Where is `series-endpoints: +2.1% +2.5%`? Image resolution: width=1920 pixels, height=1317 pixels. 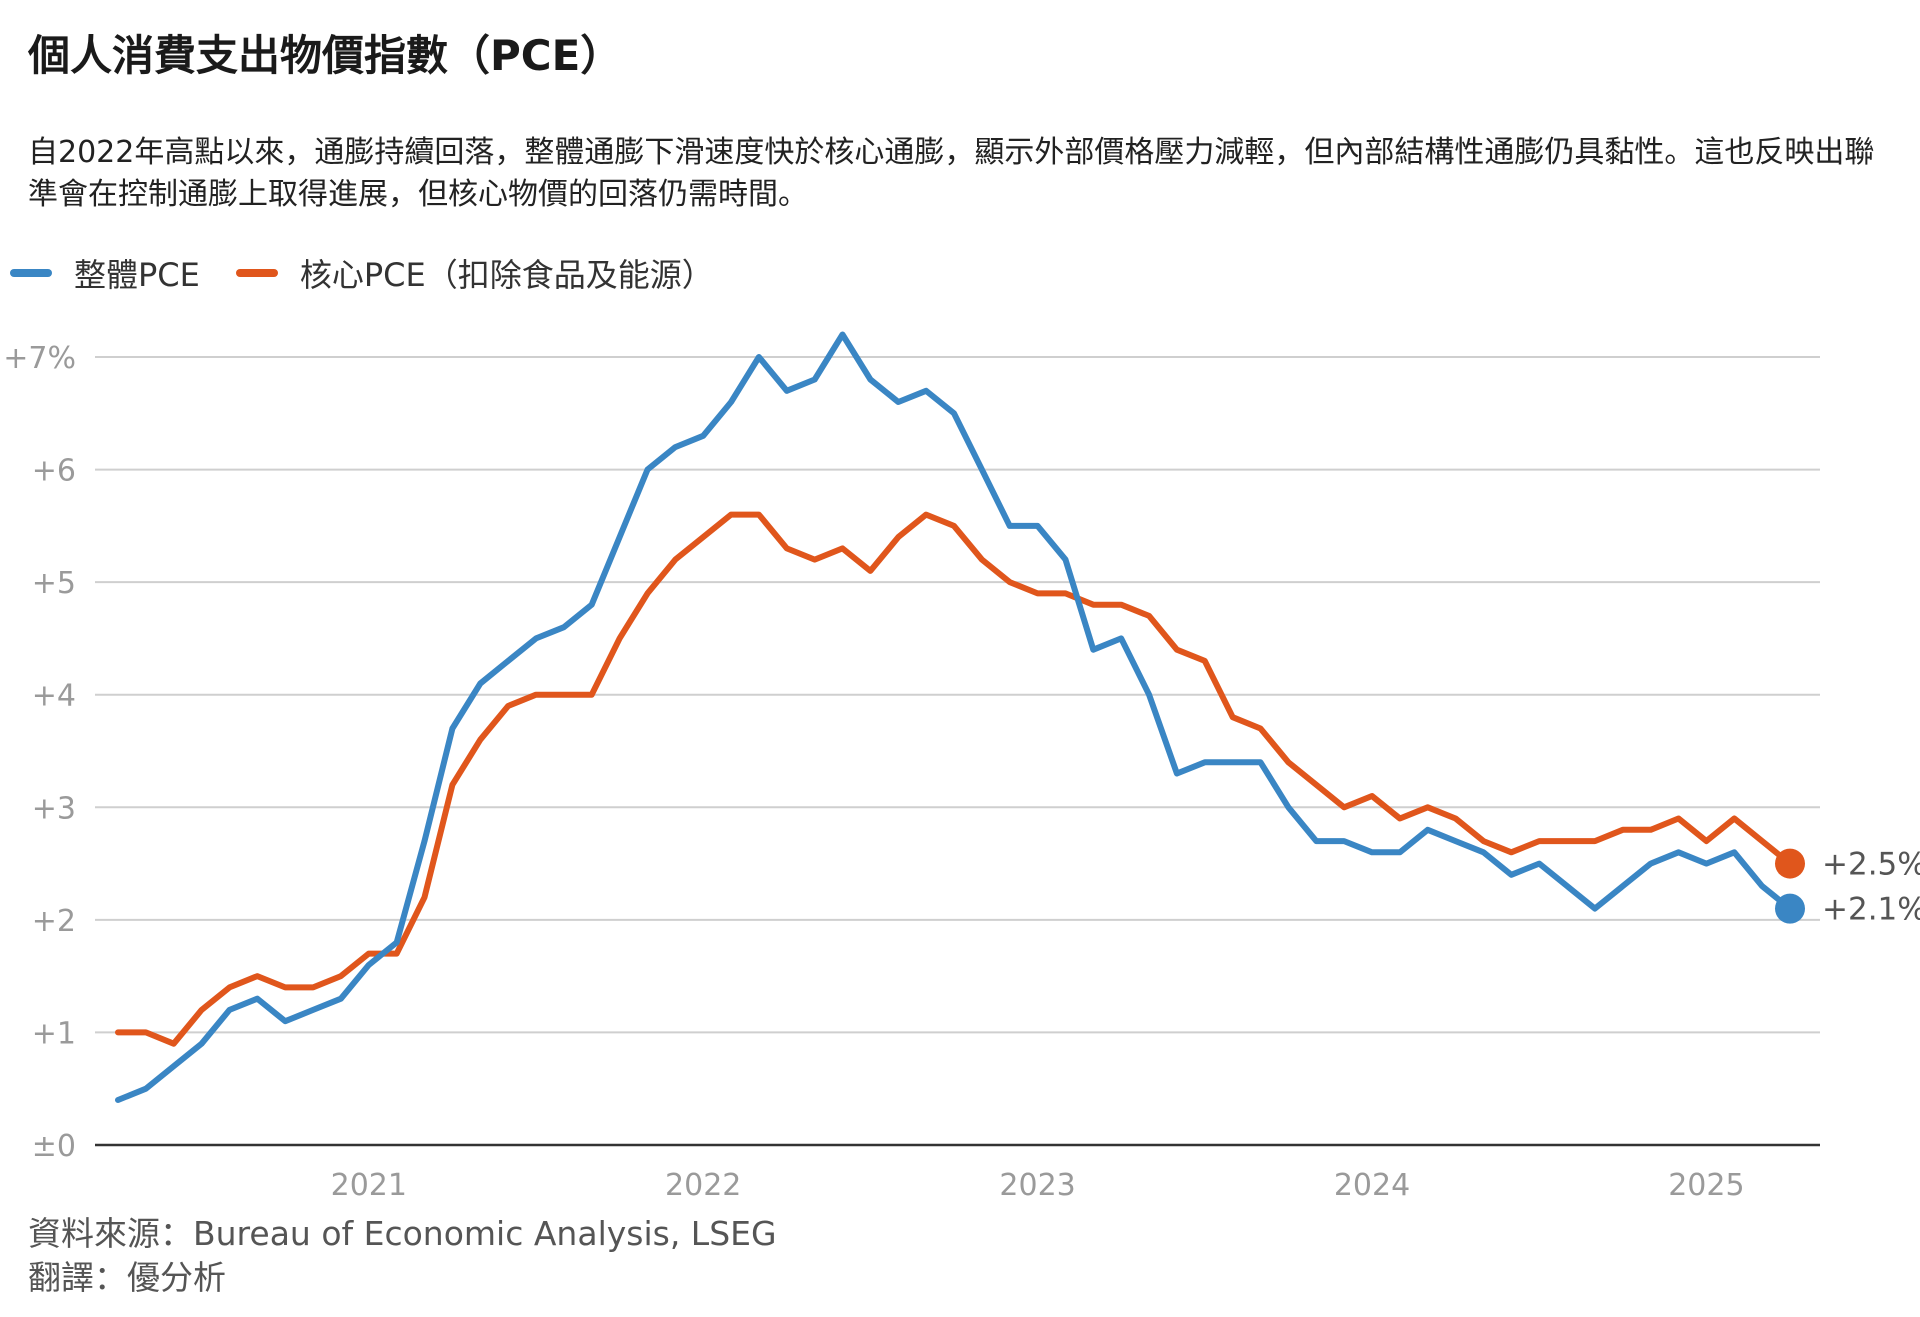
series-endpoints: +2.1% +2.5% is located at coordinates (1847, 887).